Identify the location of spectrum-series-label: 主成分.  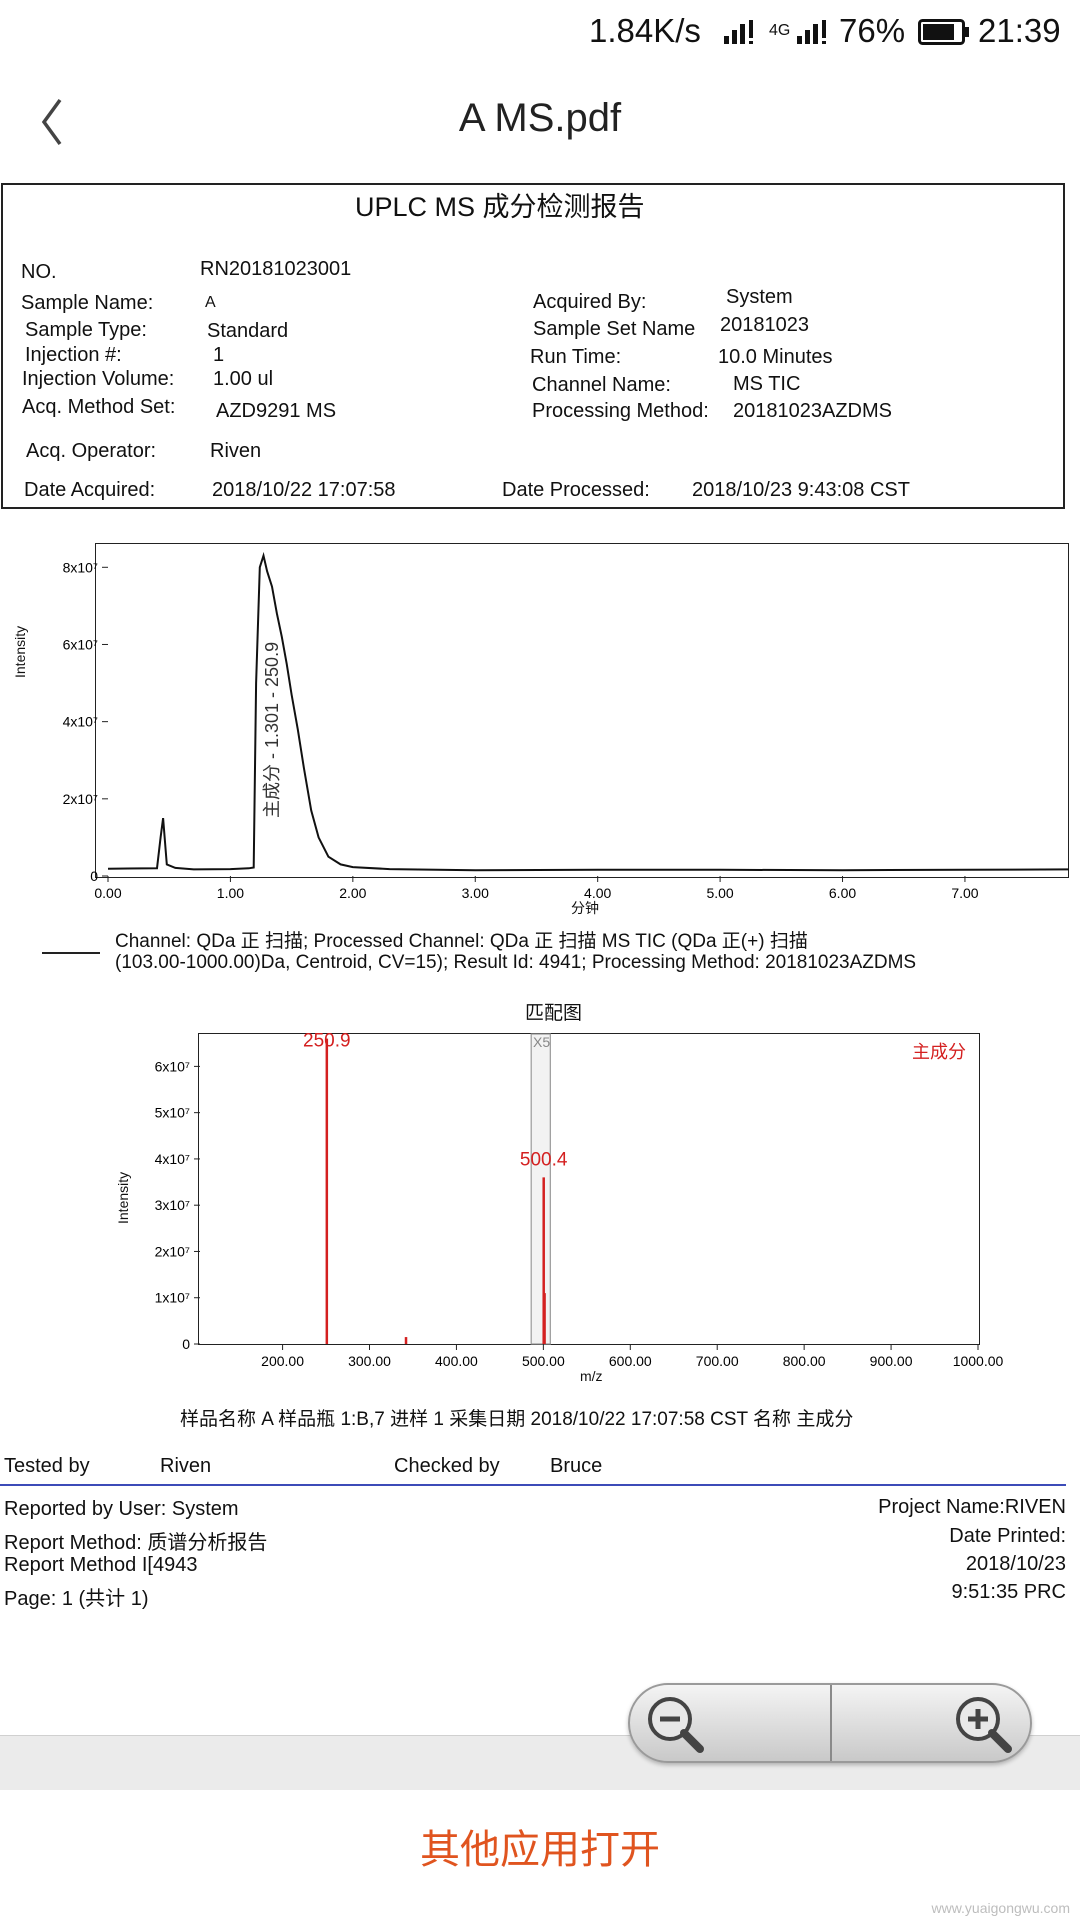
(939, 1052).